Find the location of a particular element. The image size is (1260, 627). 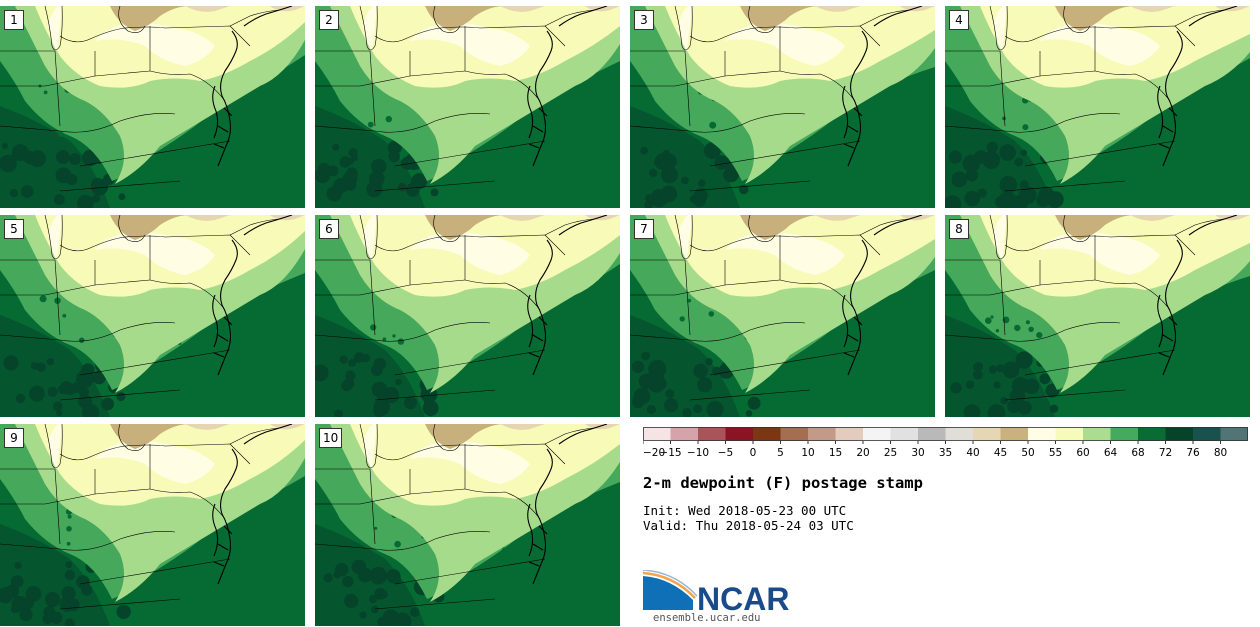

colorbar-tick-label: 5 is located at coordinates (780, 453).